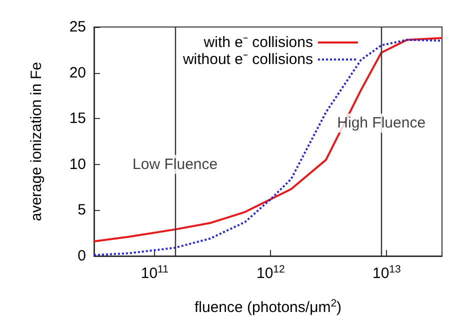  What do you see at coordinates (77, 73) in the screenshot?
I see `y-tick-label: 20` at bounding box center [77, 73].